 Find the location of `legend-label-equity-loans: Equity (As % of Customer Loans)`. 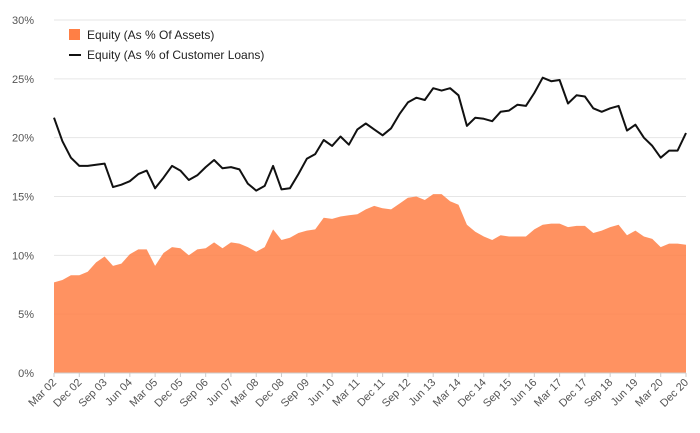

legend-label-equity-loans: Equity (As % of Customer Loans) is located at coordinates (175, 55).